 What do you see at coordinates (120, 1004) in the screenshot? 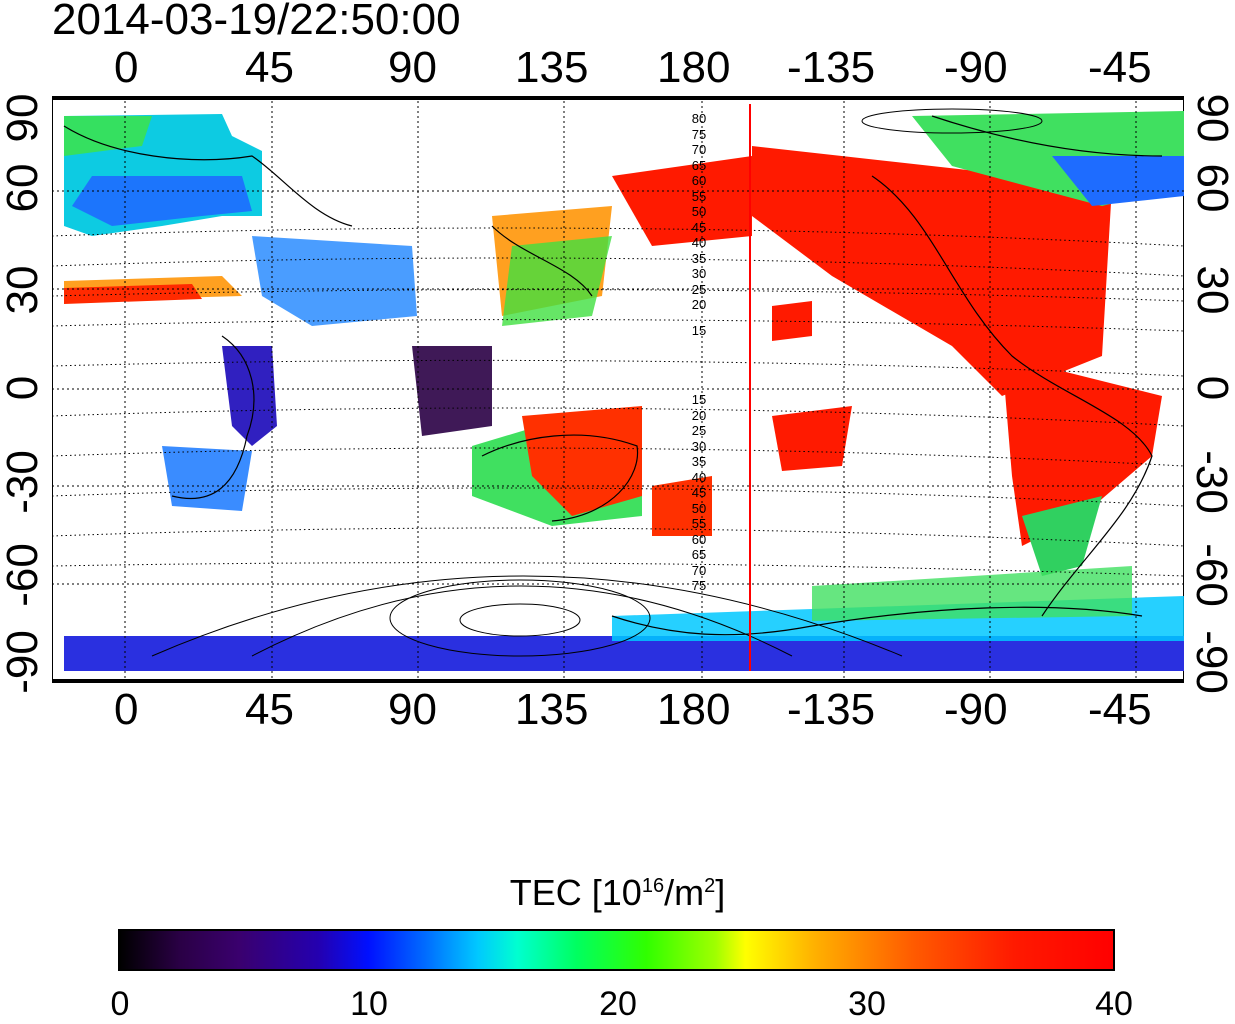
I see `colorbar-tick-label: 0` at bounding box center [120, 1004].